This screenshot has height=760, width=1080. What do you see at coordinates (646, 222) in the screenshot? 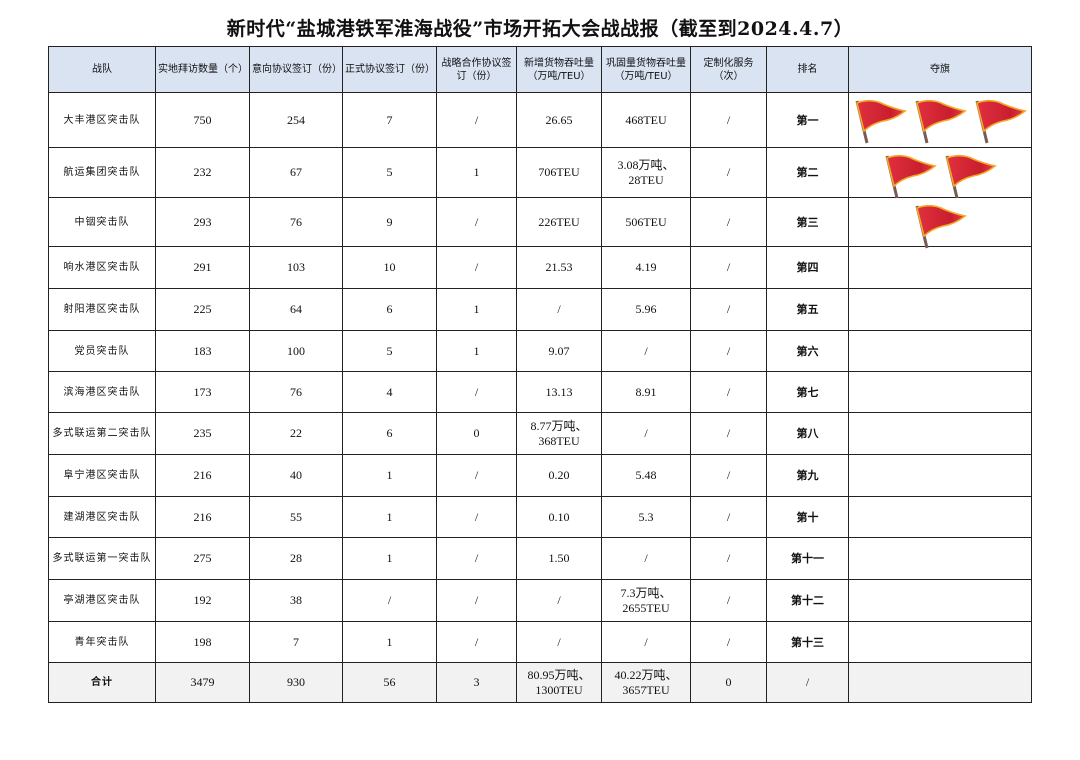
I see `consolidated-cargo: 506TEU` at bounding box center [646, 222].